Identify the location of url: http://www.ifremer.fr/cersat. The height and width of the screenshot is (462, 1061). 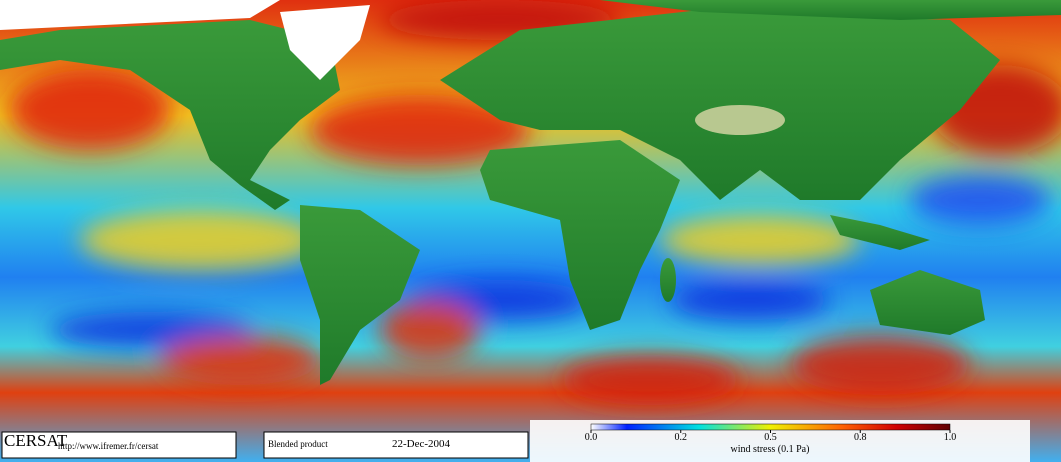
(108, 446).